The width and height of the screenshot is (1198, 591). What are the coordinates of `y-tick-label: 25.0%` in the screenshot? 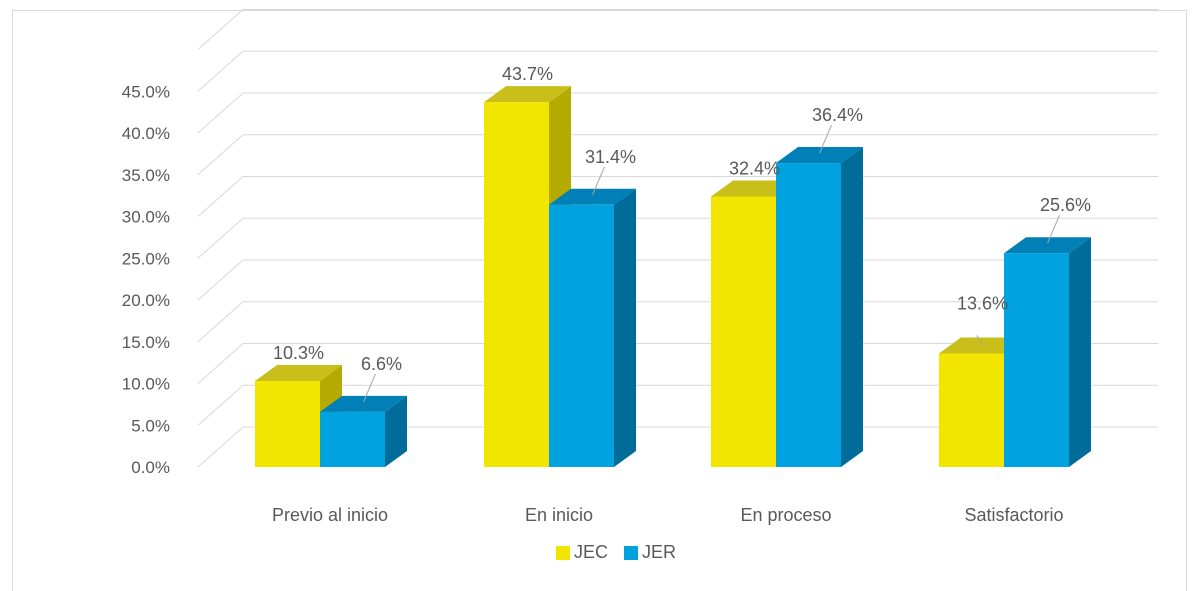 It's located at (146, 258).